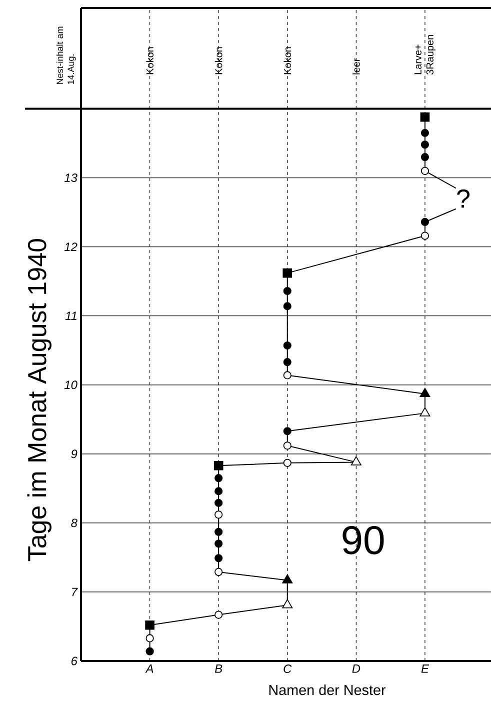 This screenshot has height=716, width=491. What do you see at coordinates (218, 668) in the screenshot?
I see `x-tick-label: B` at bounding box center [218, 668].